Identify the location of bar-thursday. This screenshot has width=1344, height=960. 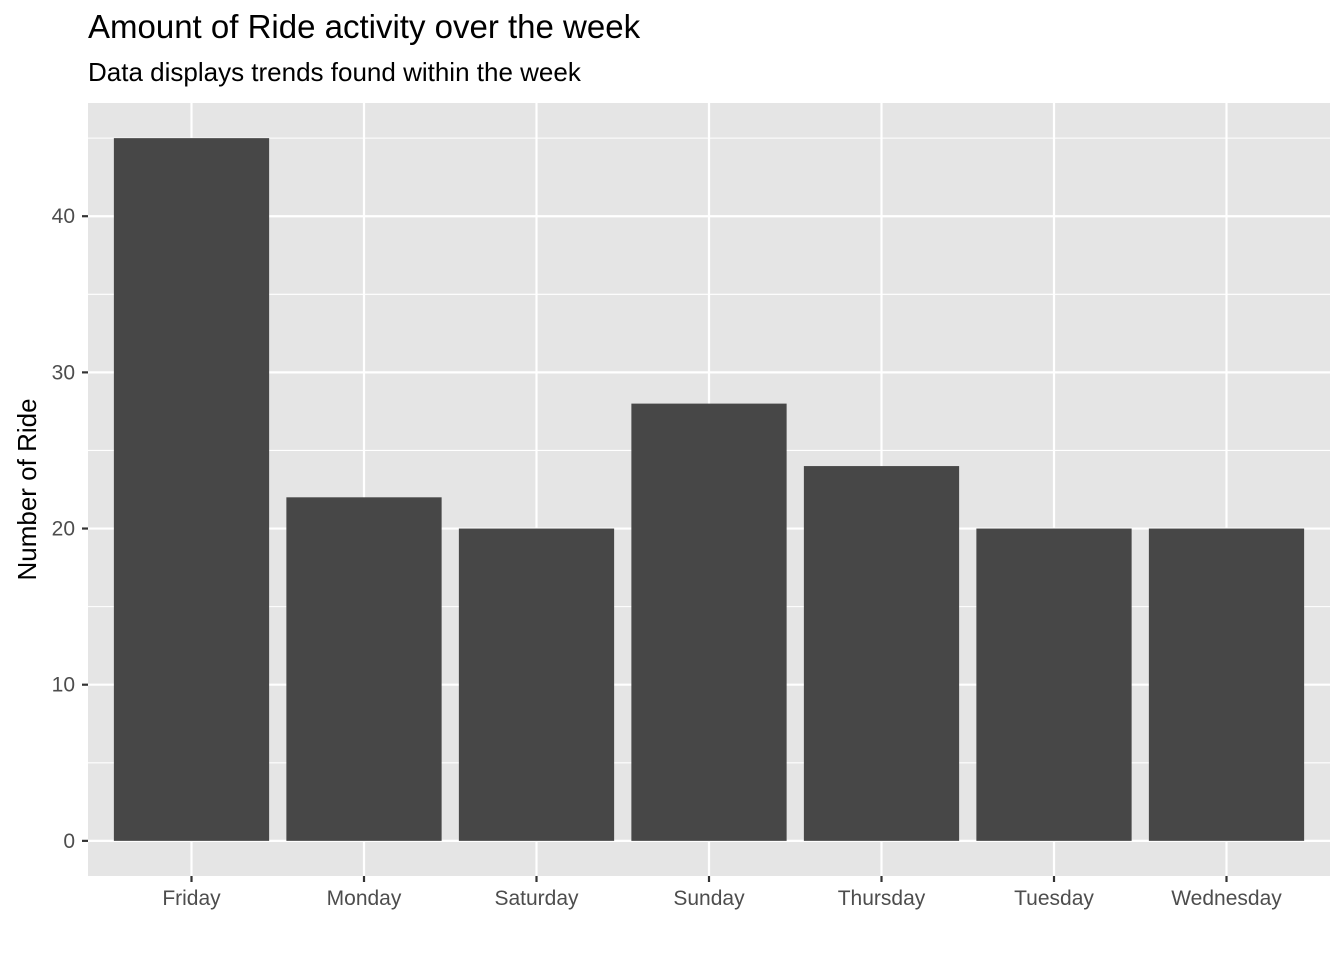
(881, 653).